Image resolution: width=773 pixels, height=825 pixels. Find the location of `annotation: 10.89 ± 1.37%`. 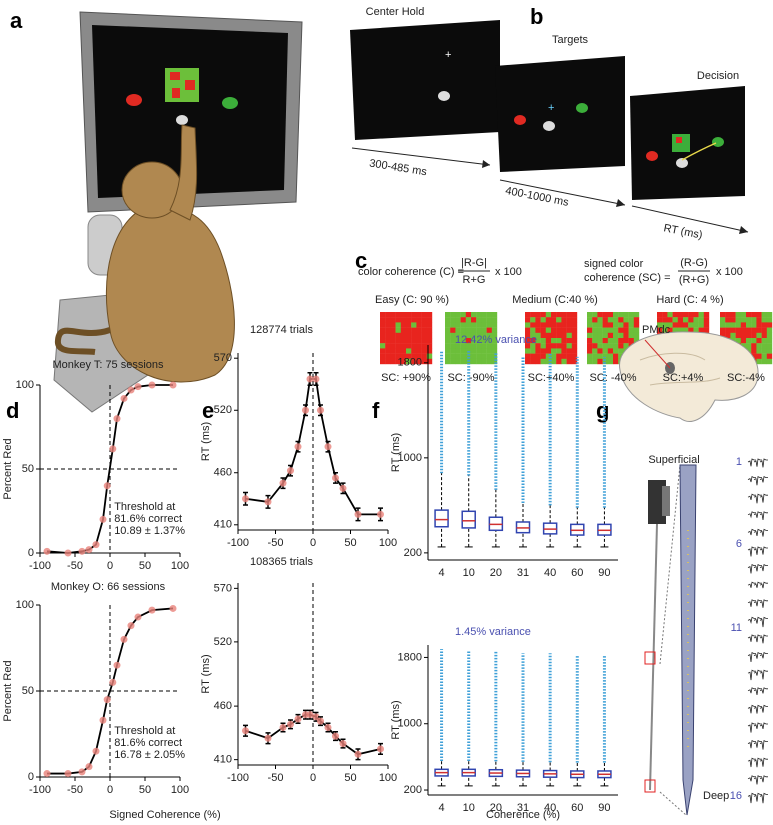

annotation: 10.89 ± 1.37% is located at coordinates (149, 531).